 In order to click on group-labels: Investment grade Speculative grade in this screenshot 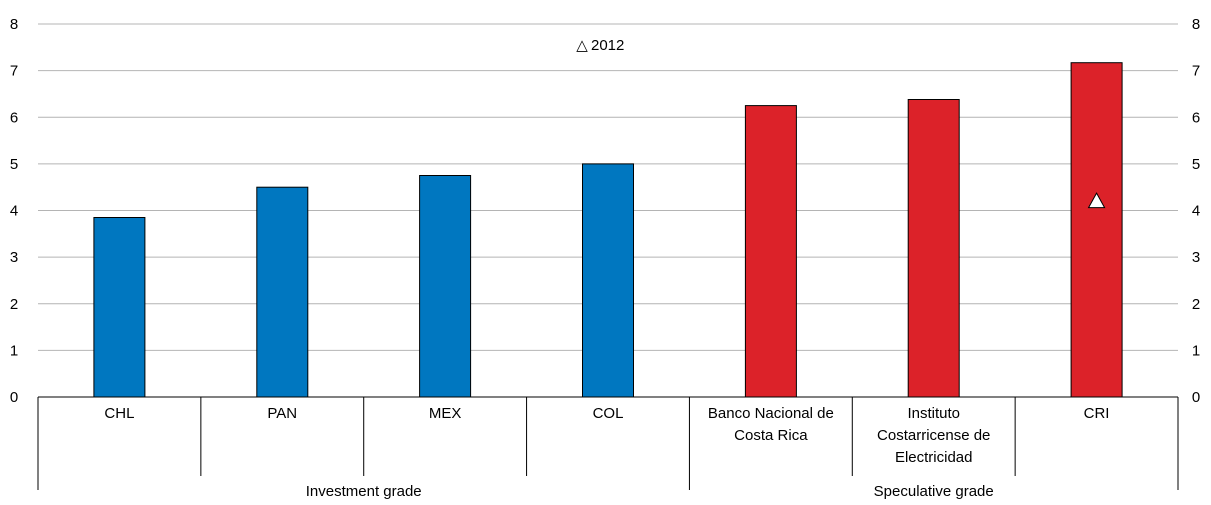, I will do `click(650, 491)`.